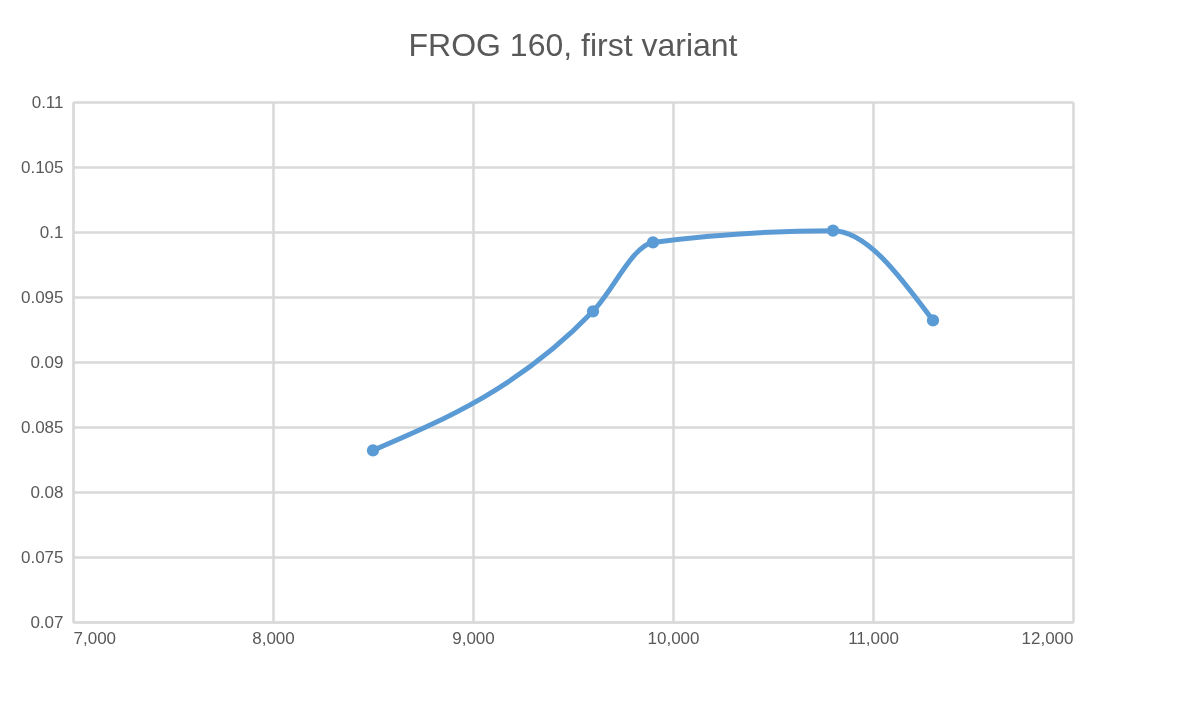 The height and width of the screenshot is (719, 1200). What do you see at coordinates (1047, 638) in the screenshot?
I see `x-tick-label: 12,000` at bounding box center [1047, 638].